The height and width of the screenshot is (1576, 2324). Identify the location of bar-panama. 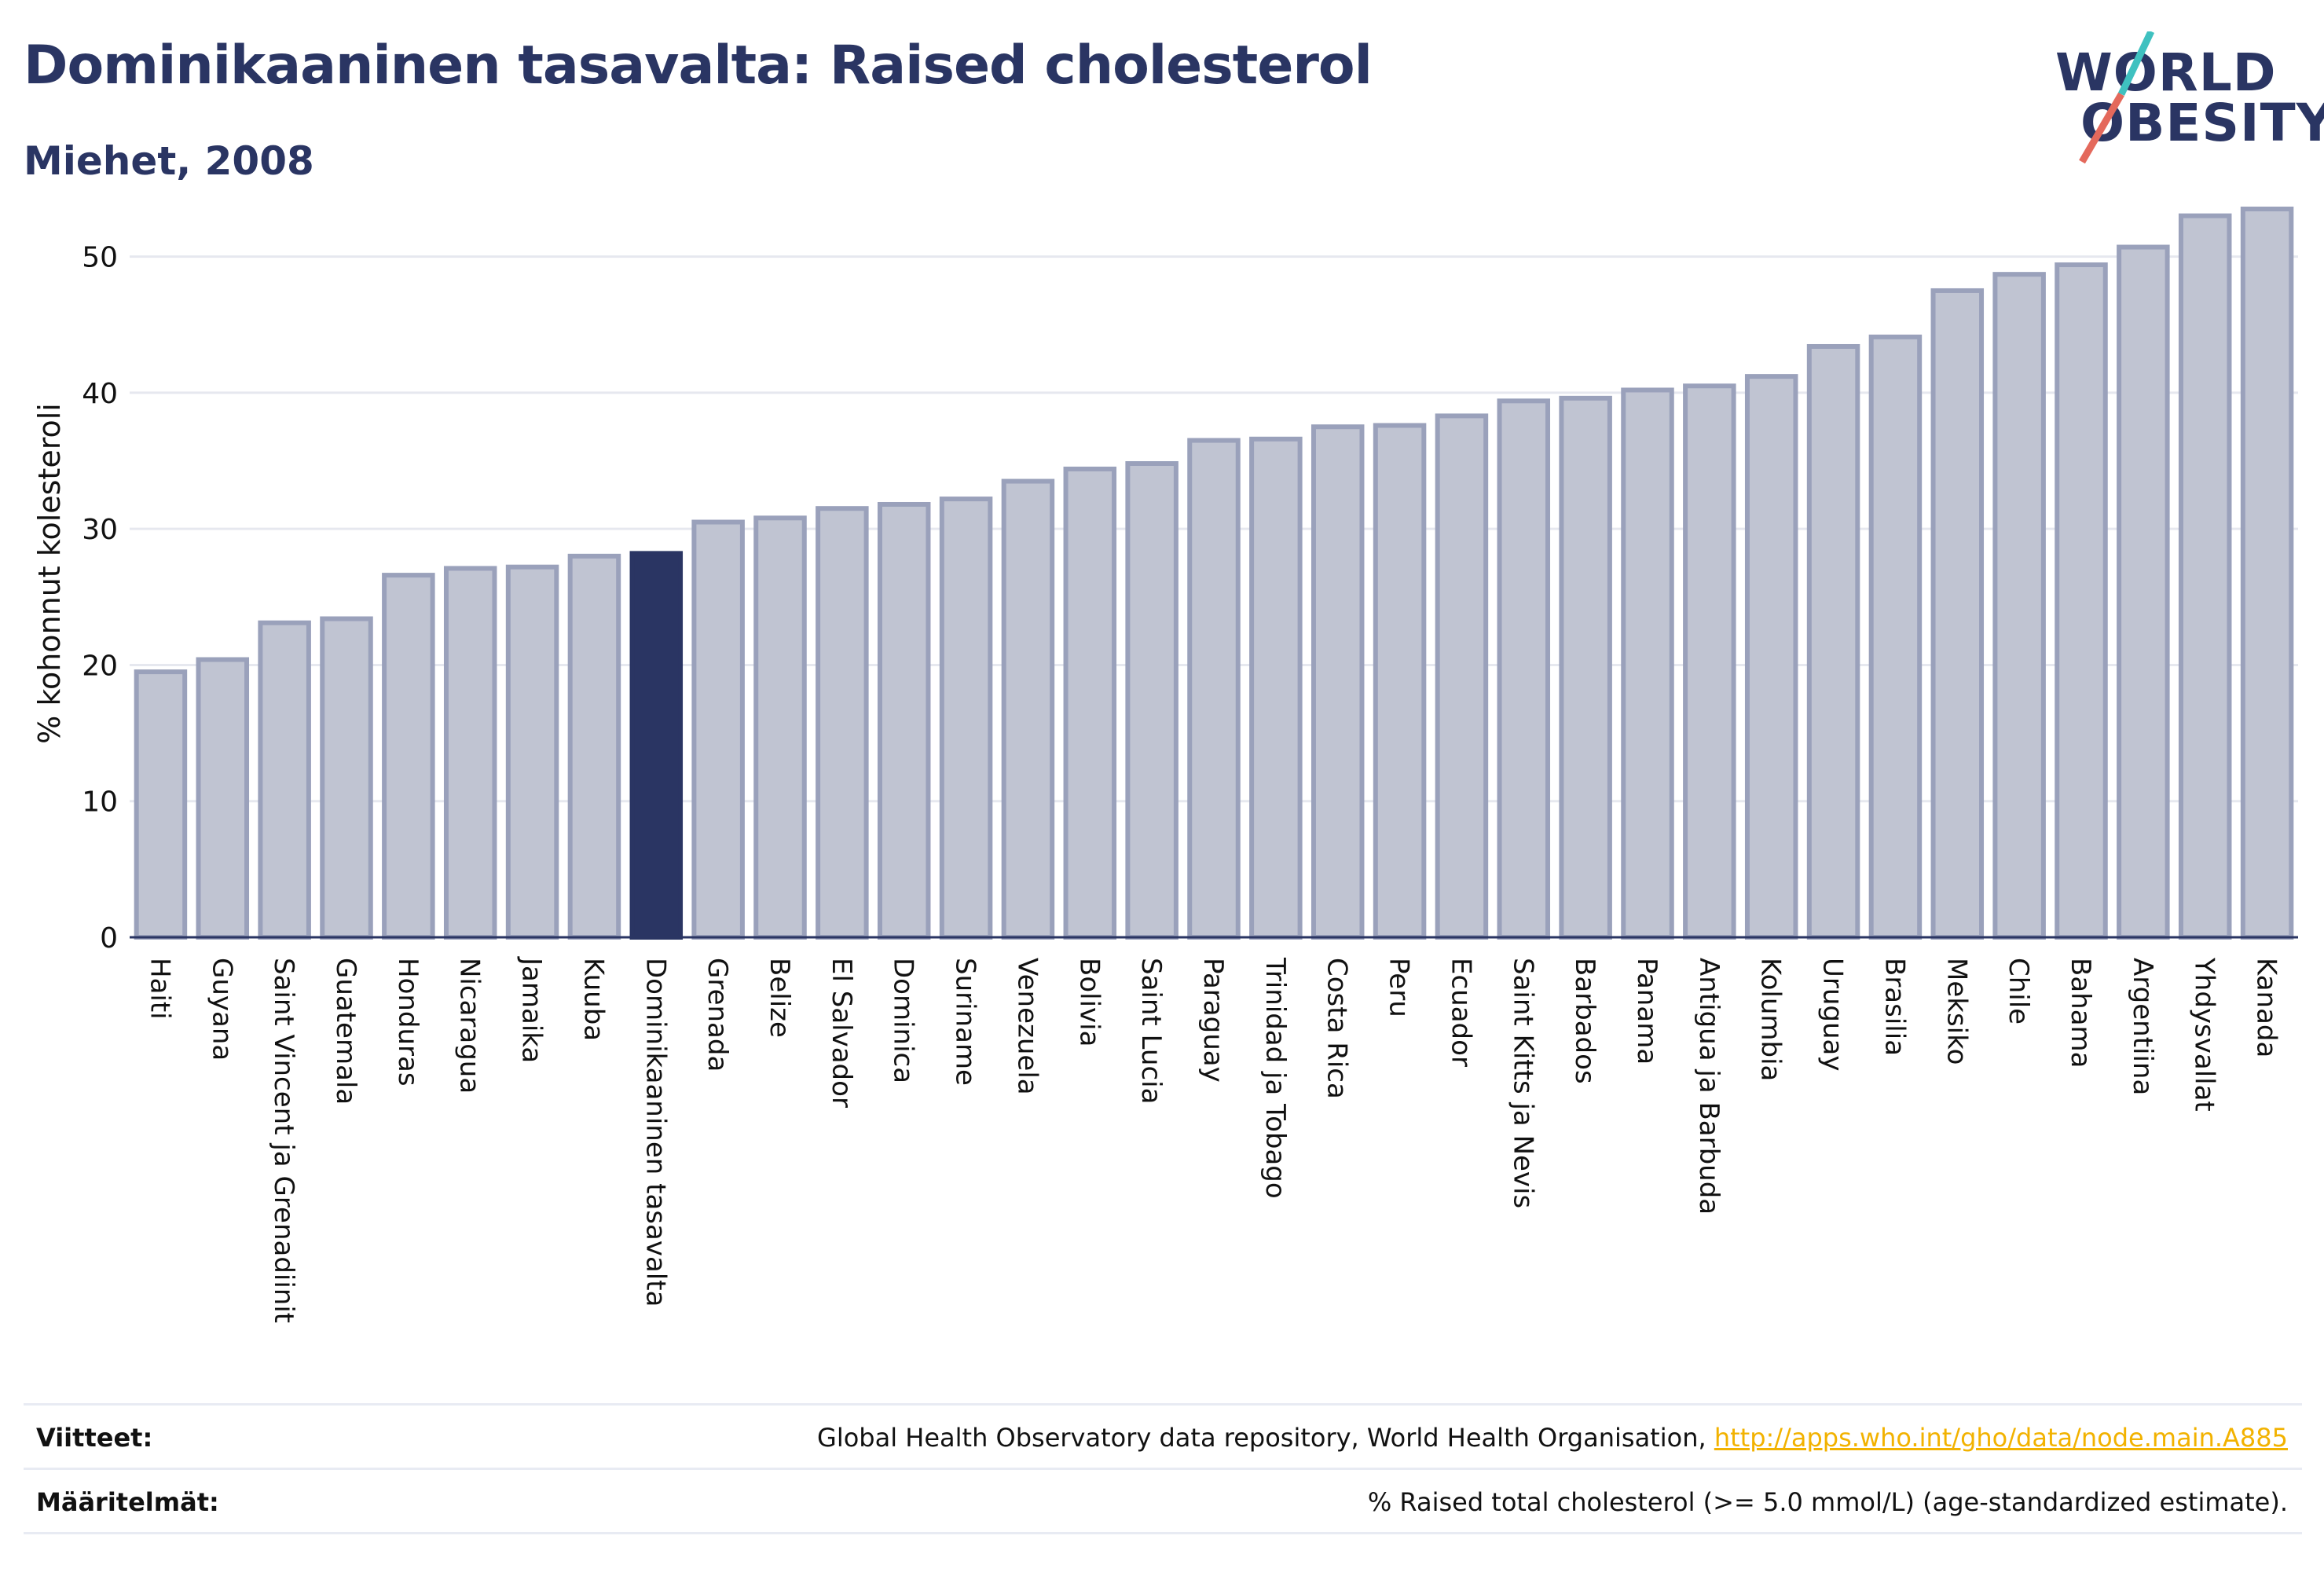
(1647, 663).